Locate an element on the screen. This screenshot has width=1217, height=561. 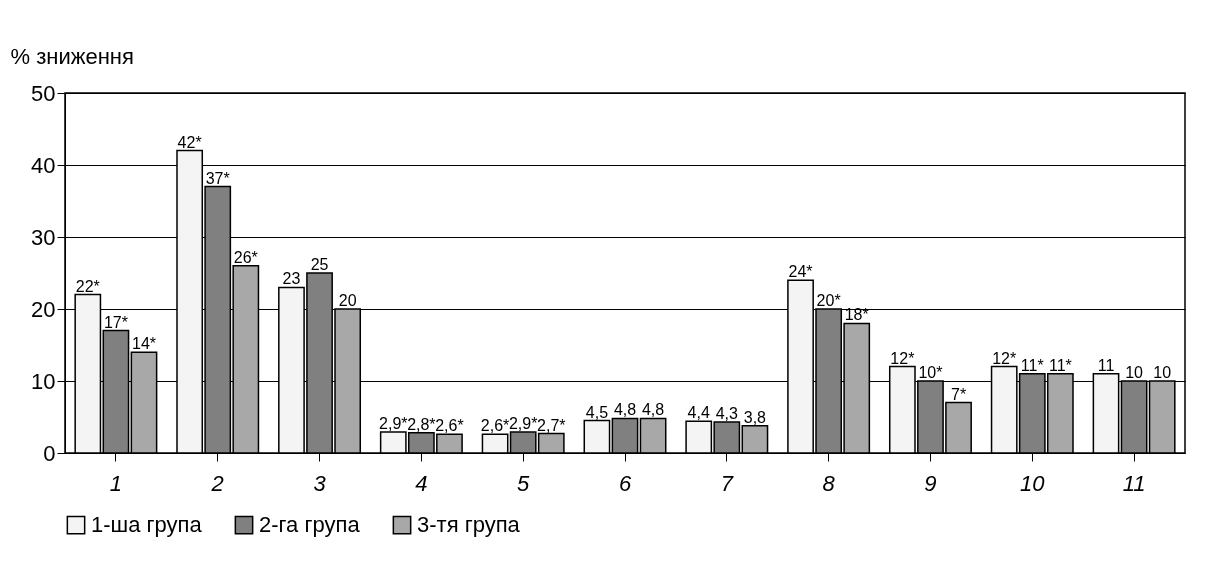
y-tick-label: 40 is located at coordinates (43, 165).